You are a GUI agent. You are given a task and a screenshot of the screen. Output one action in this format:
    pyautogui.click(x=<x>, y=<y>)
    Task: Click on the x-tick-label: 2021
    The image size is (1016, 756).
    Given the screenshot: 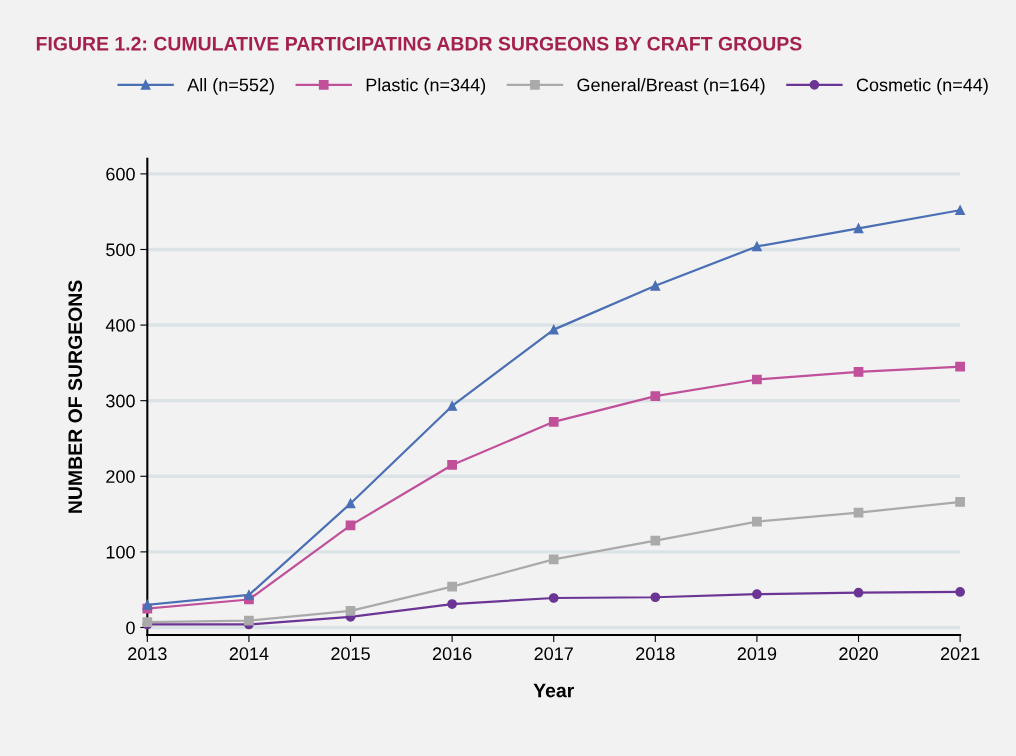 What is the action you would take?
    pyautogui.click(x=960, y=654)
    